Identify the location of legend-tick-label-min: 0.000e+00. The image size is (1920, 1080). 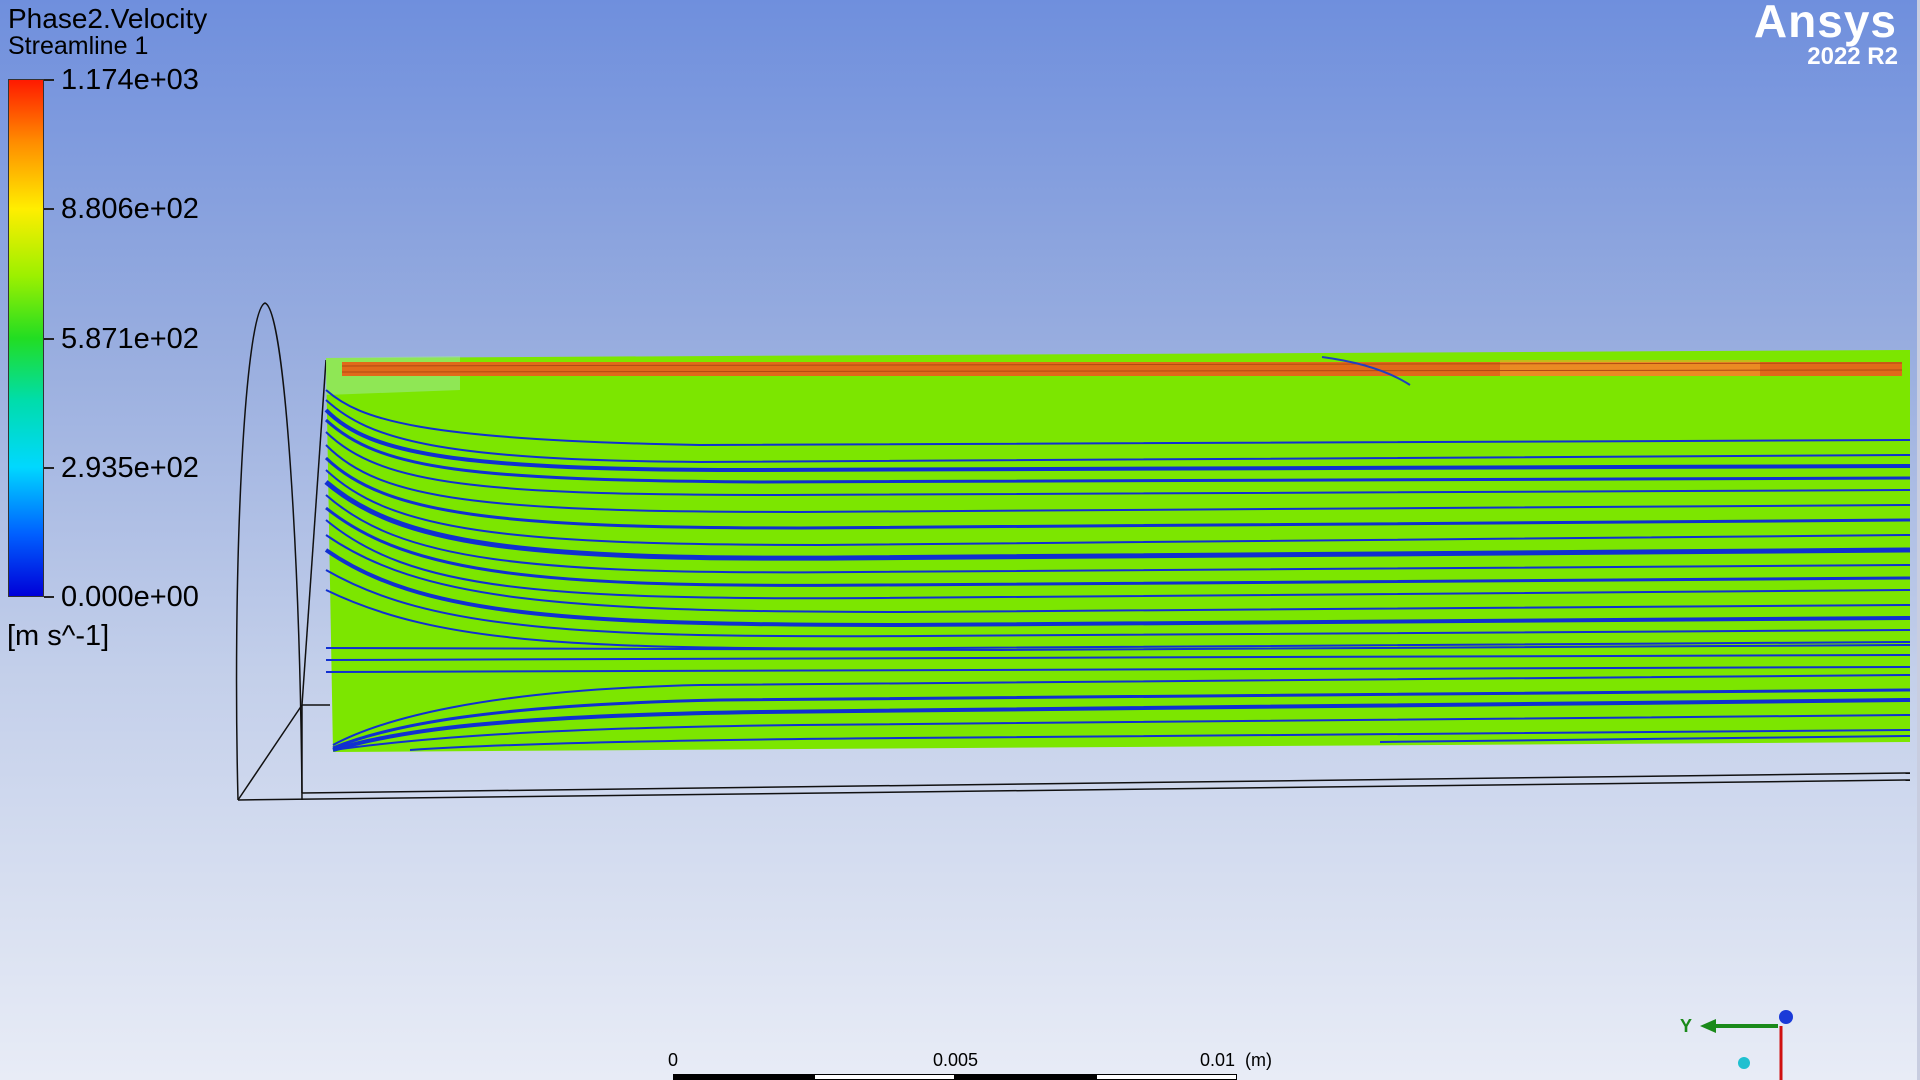
(130, 597).